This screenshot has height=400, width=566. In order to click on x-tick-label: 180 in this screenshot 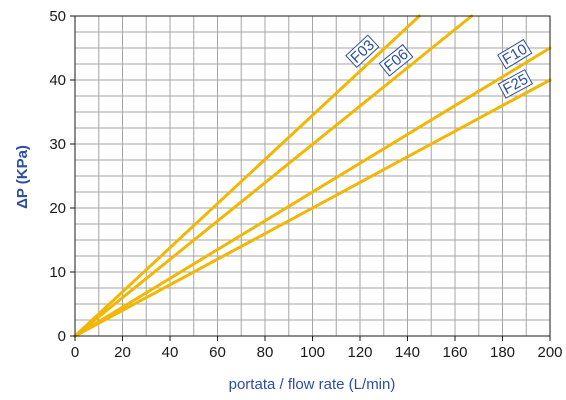, I will do `click(502, 352)`.